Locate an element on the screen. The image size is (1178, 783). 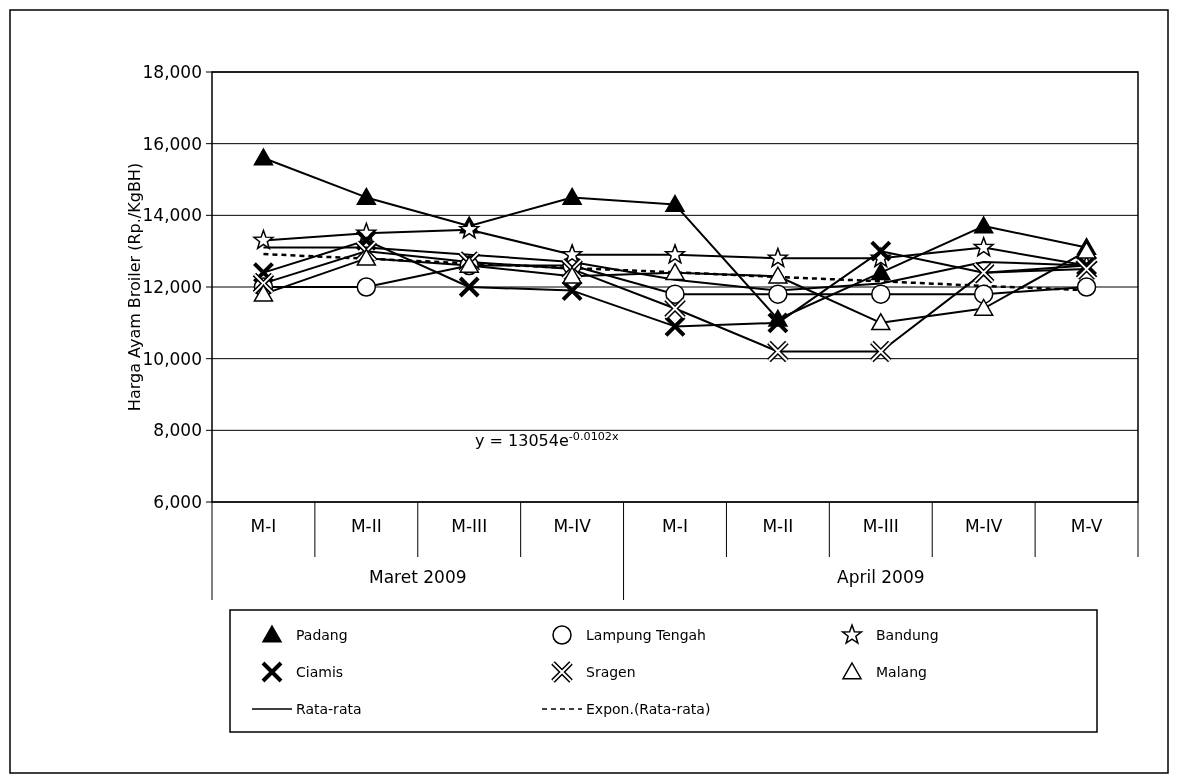
legend-label: Expon.(Rata-rata) is located at coordinates (648, 708).